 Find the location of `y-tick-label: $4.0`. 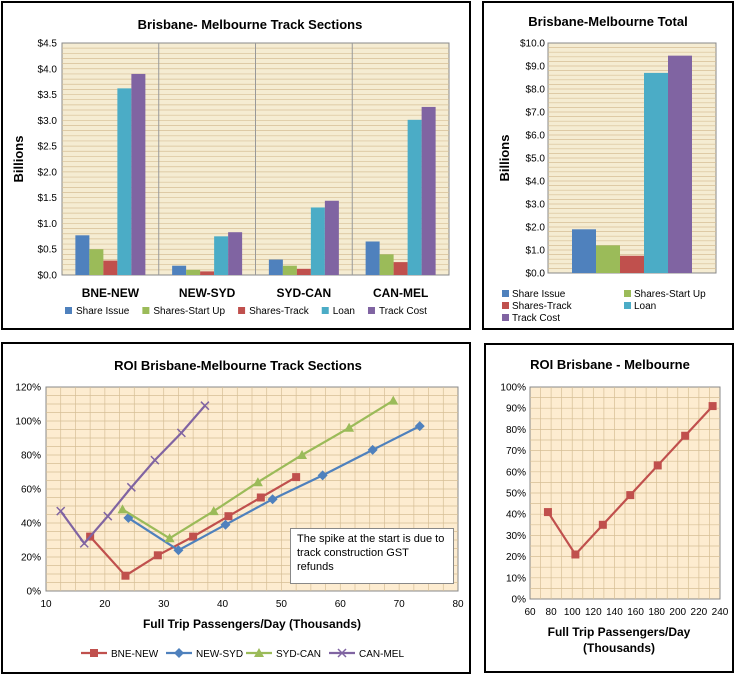

y-tick-label: $4.0 is located at coordinates (48, 69).